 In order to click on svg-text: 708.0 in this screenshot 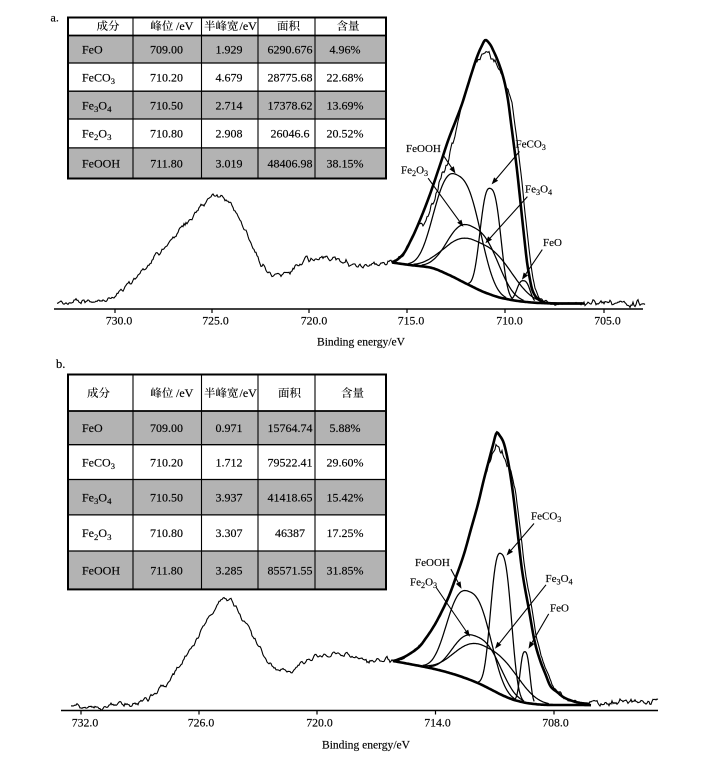, I will do `click(555, 723)`.